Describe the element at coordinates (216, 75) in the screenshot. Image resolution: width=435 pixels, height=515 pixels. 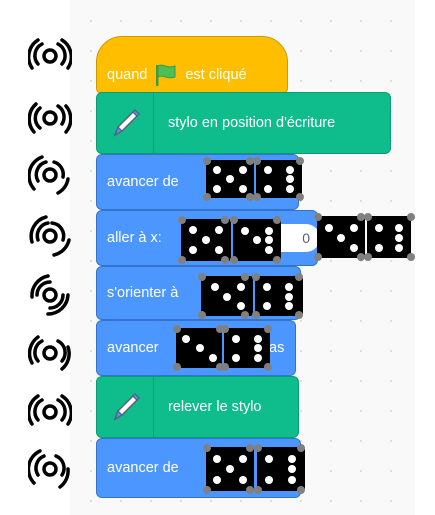
I see `is-clicked-label: est cliqué` at that location.